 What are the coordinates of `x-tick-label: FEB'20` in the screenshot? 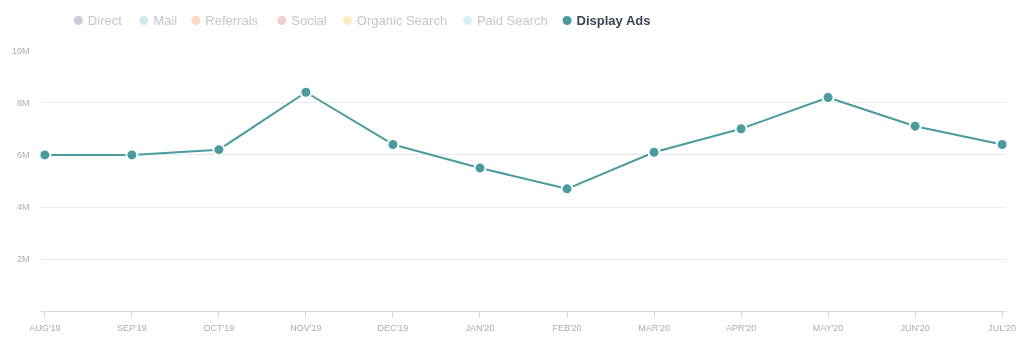 It's located at (567, 327).